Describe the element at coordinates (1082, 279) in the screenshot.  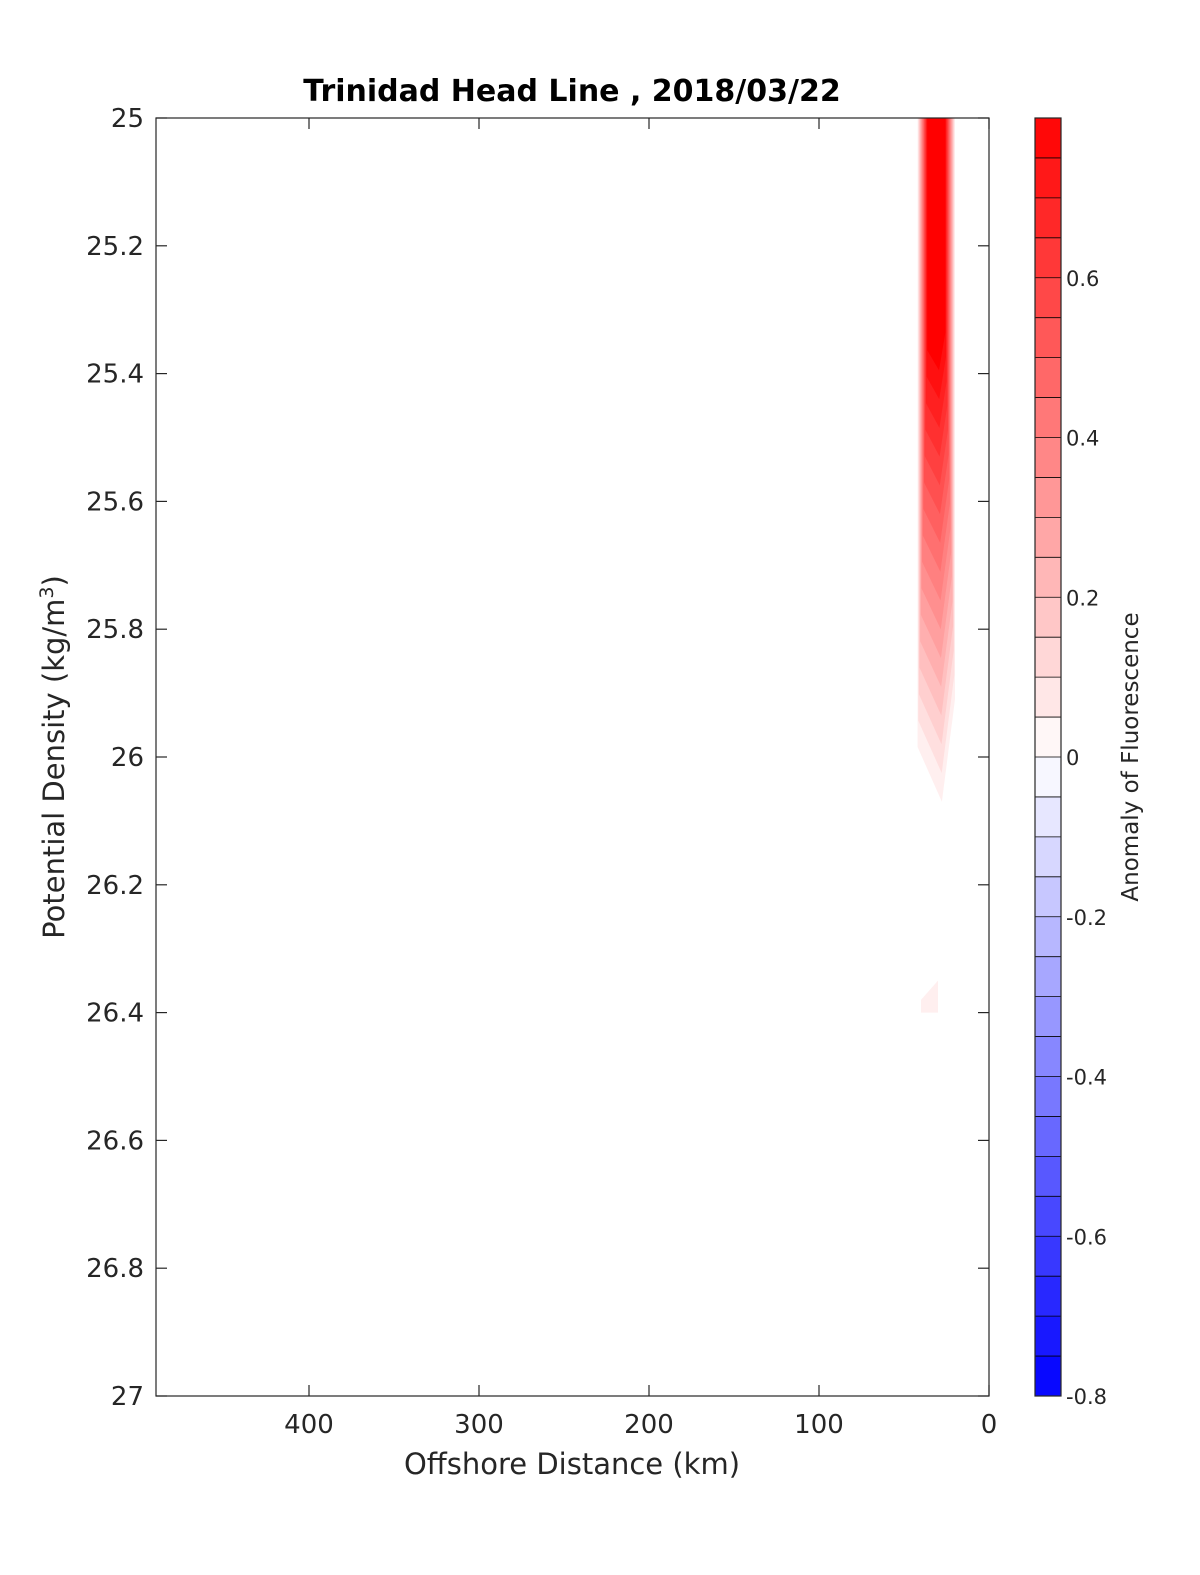
I see `colorbar-tick-label: 0.6` at that location.